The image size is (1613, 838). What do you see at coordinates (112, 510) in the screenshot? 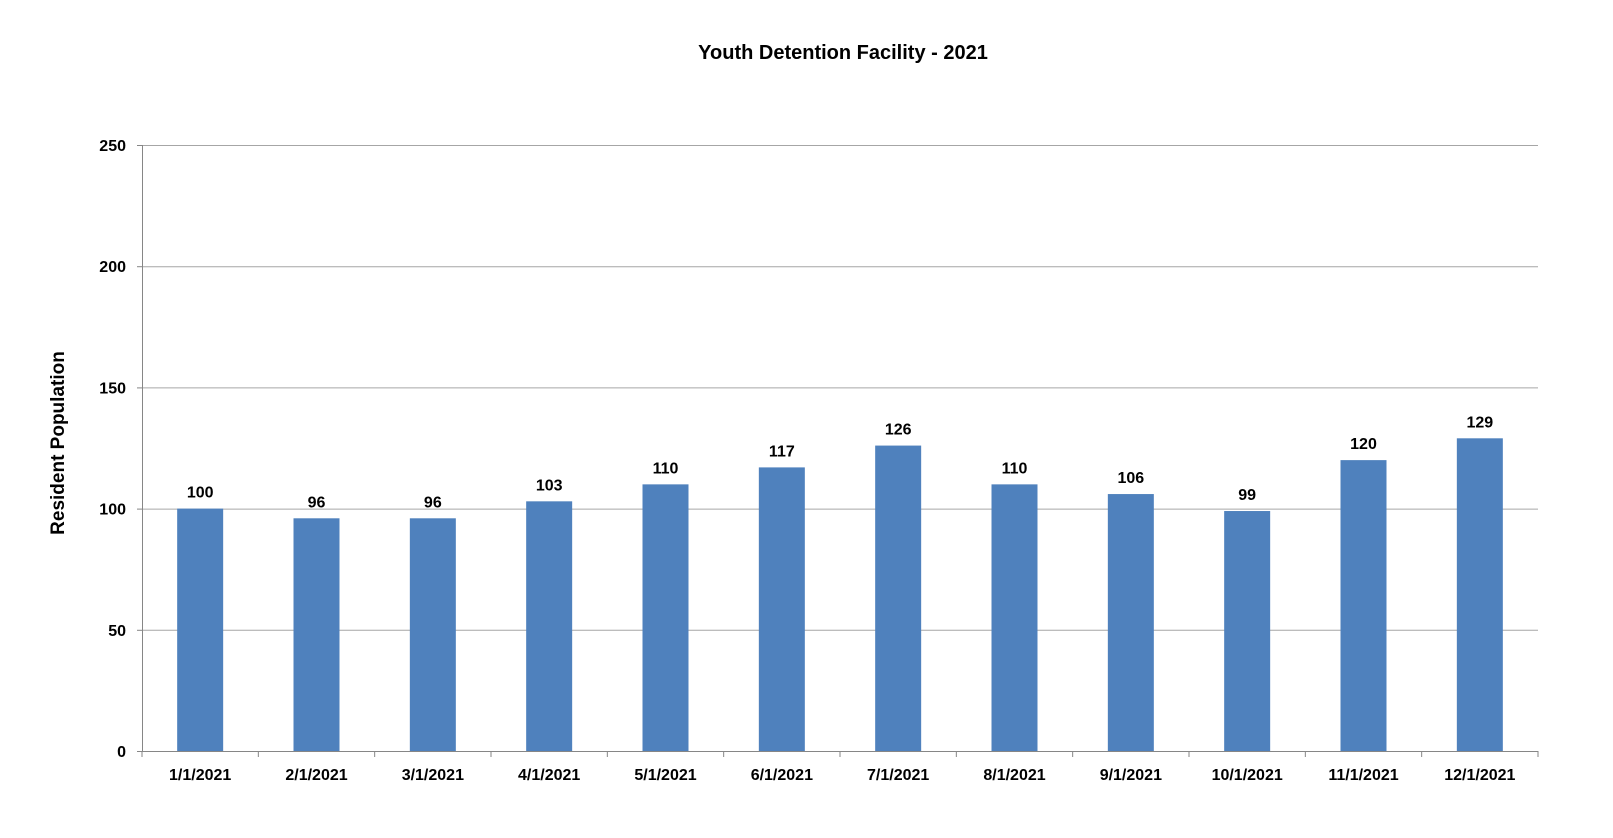
I see `y-tick-label: 100` at bounding box center [112, 510].